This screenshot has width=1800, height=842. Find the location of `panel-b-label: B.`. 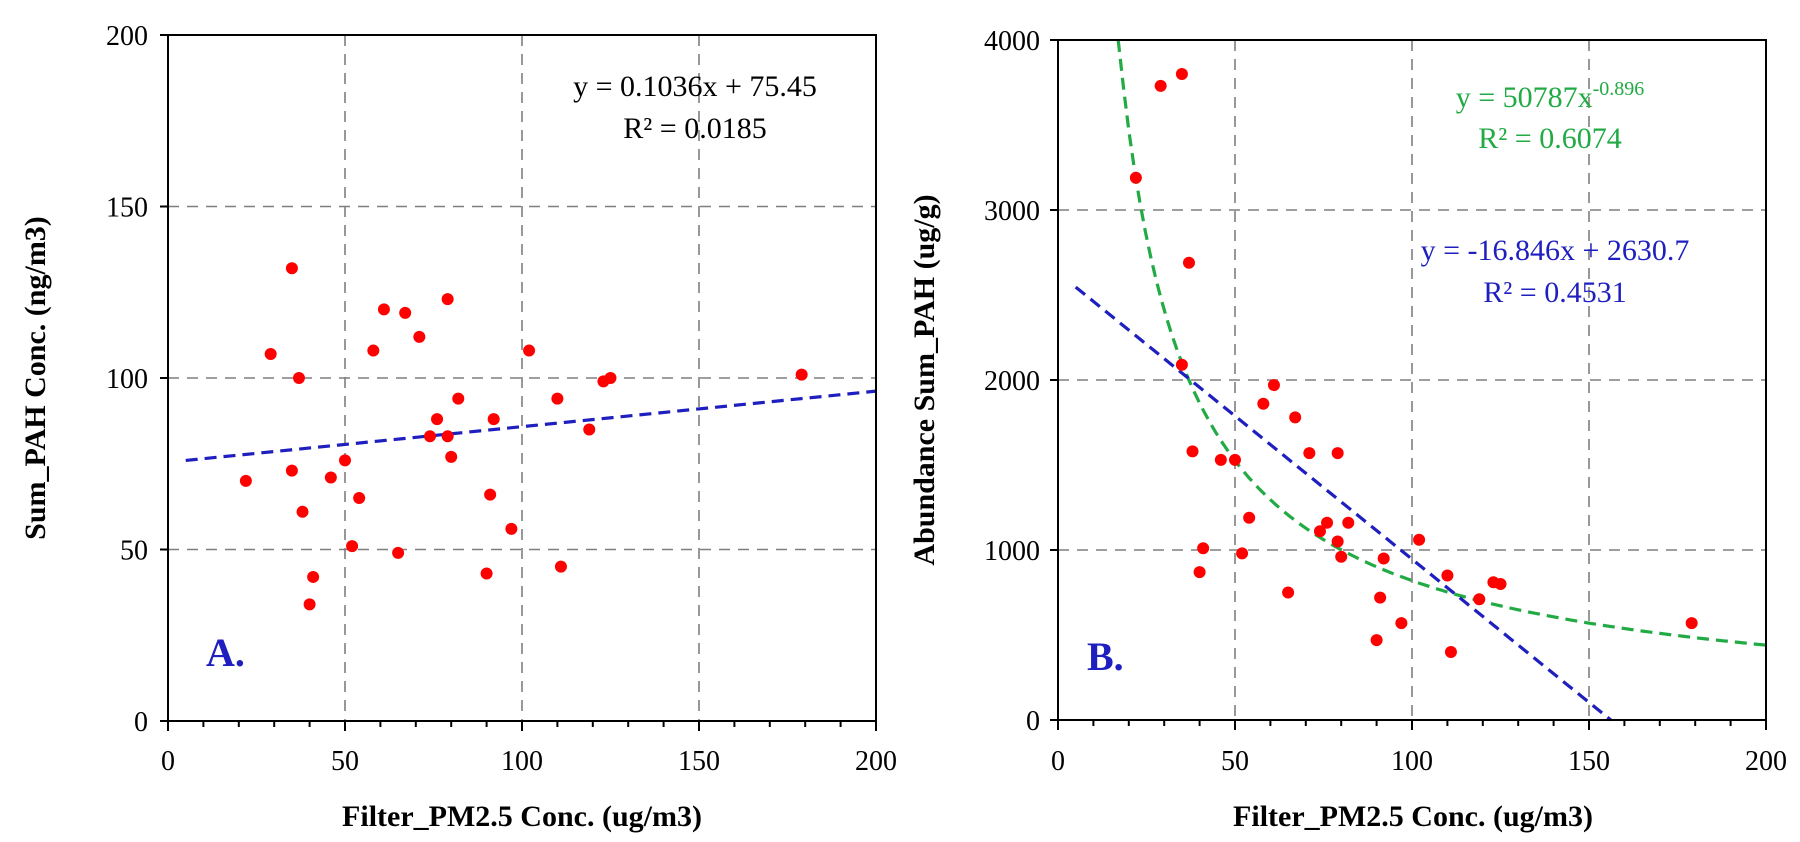

panel-b-label: B. is located at coordinates (1105, 656).